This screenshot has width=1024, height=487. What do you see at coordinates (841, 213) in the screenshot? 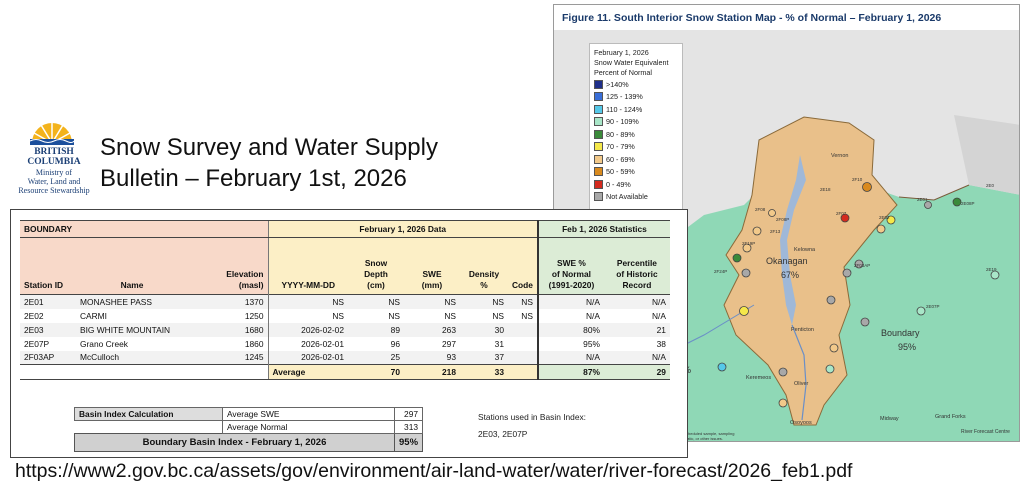
I see `svg-text: 2F07` at bounding box center [841, 213].